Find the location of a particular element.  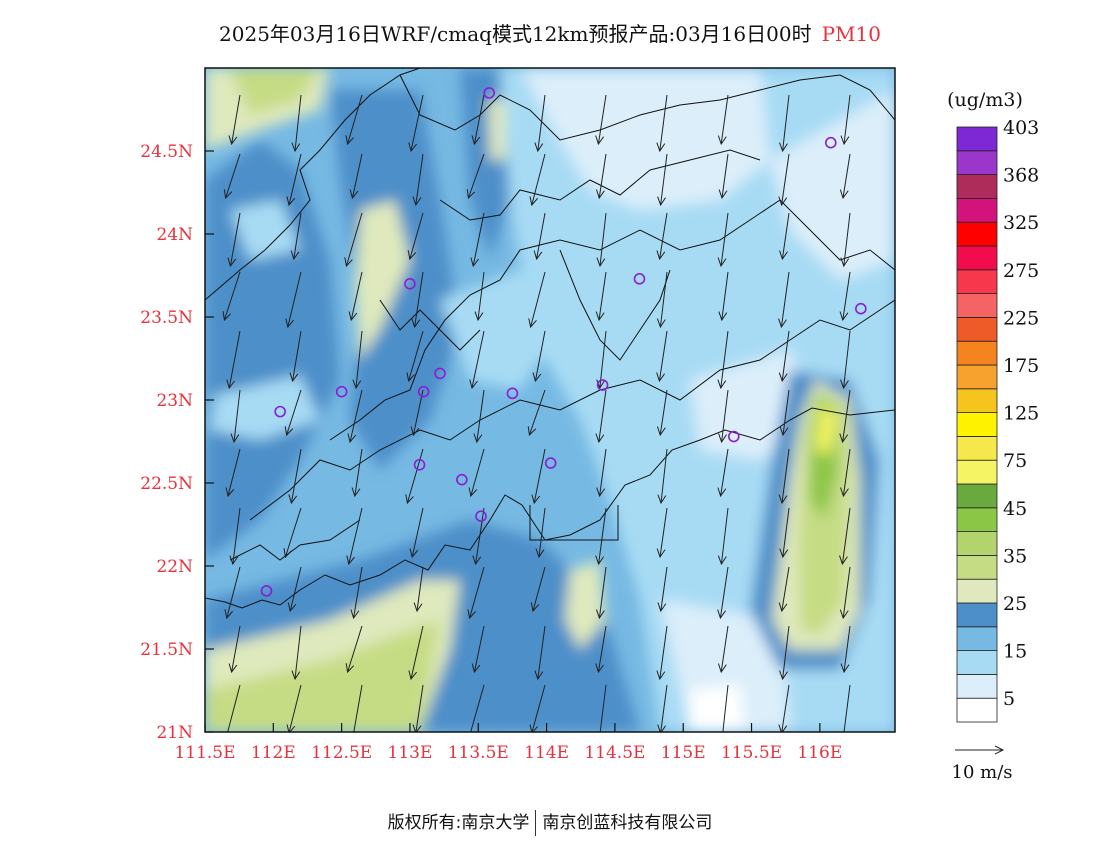

lat-tick-label: 21N is located at coordinates (174, 733).